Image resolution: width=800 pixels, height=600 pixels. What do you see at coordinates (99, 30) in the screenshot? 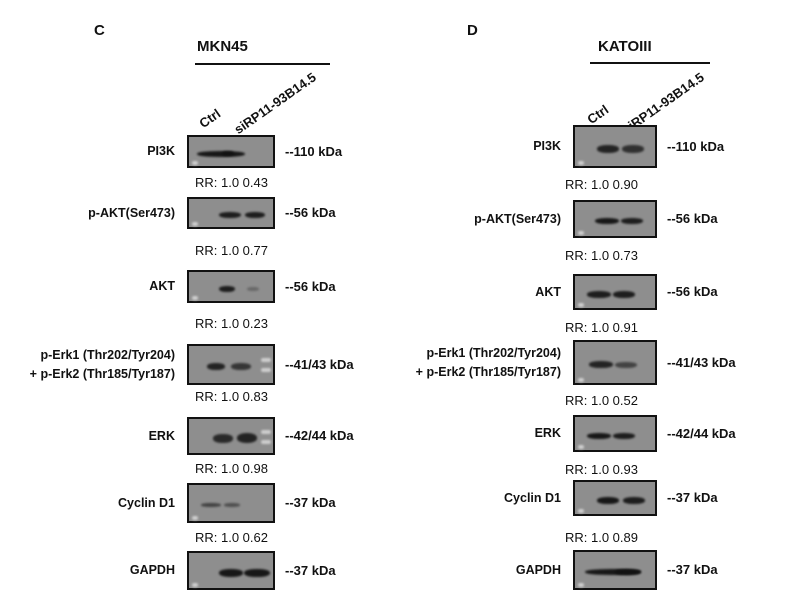
I see `panel-letter: C` at bounding box center [99, 30].